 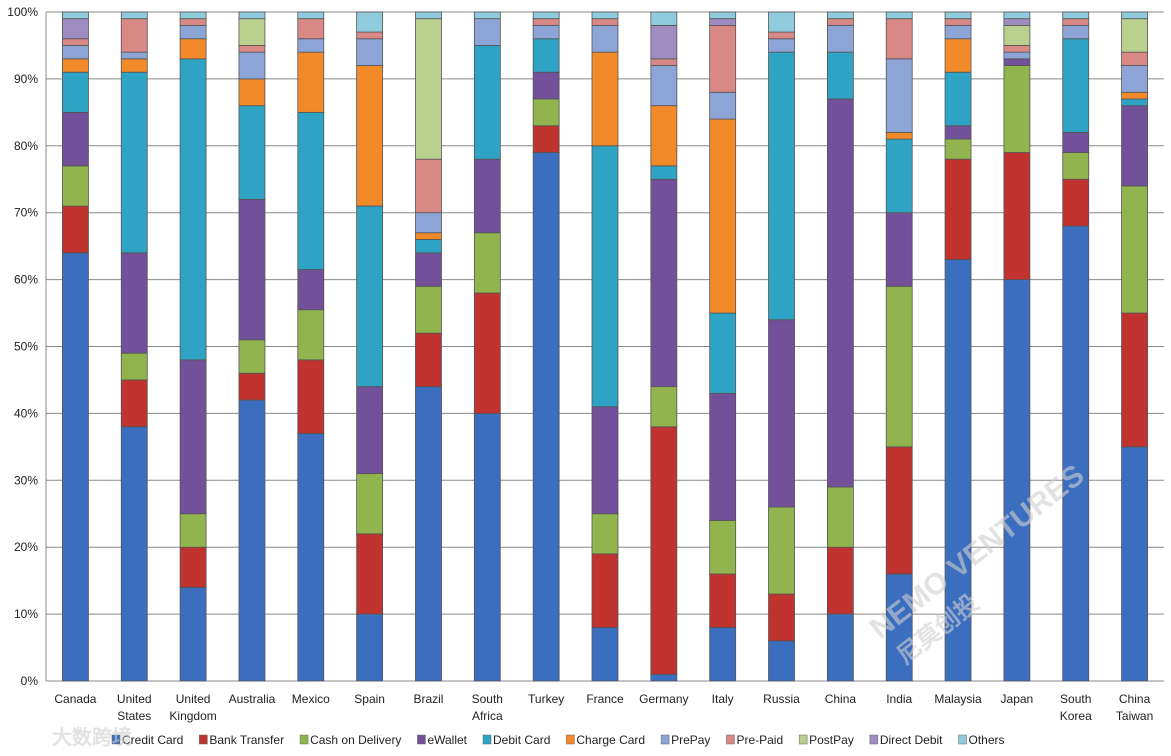 I want to click on x-tick-label: Russia, so click(x=781, y=699).